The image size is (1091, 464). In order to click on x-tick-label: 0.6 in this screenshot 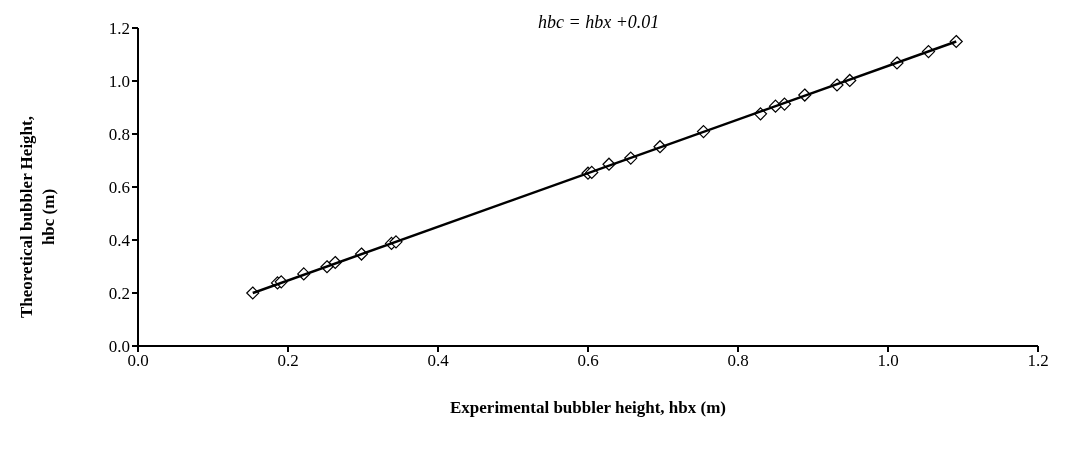, I will do `click(588, 361)`.